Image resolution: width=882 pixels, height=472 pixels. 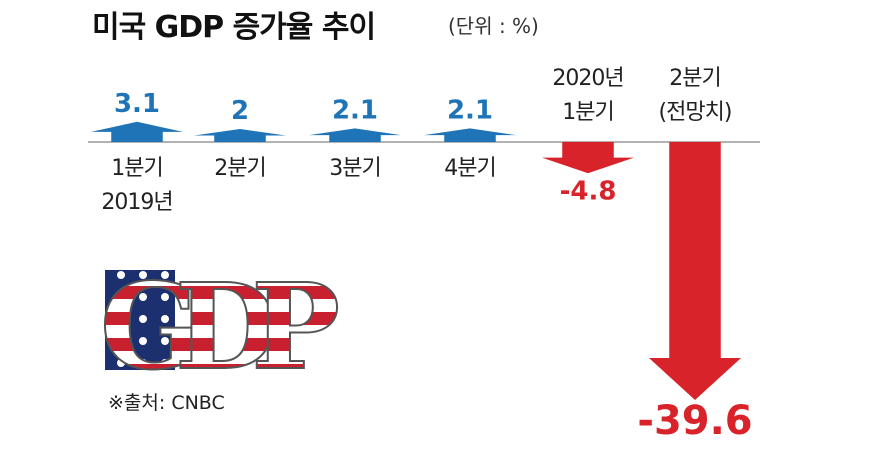 What do you see at coordinates (234, 27) in the screenshot?
I see `chart-title: 미국 GDP 증가율 추이` at bounding box center [234, 27].